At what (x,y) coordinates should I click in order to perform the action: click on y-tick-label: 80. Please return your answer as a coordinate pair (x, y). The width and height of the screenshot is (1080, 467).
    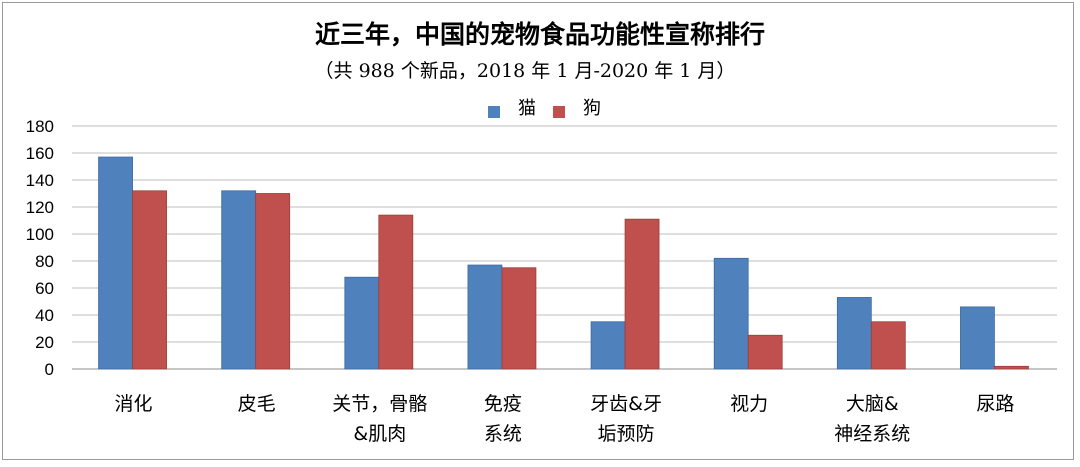
    Looking at the image, I should click on (44, 261).